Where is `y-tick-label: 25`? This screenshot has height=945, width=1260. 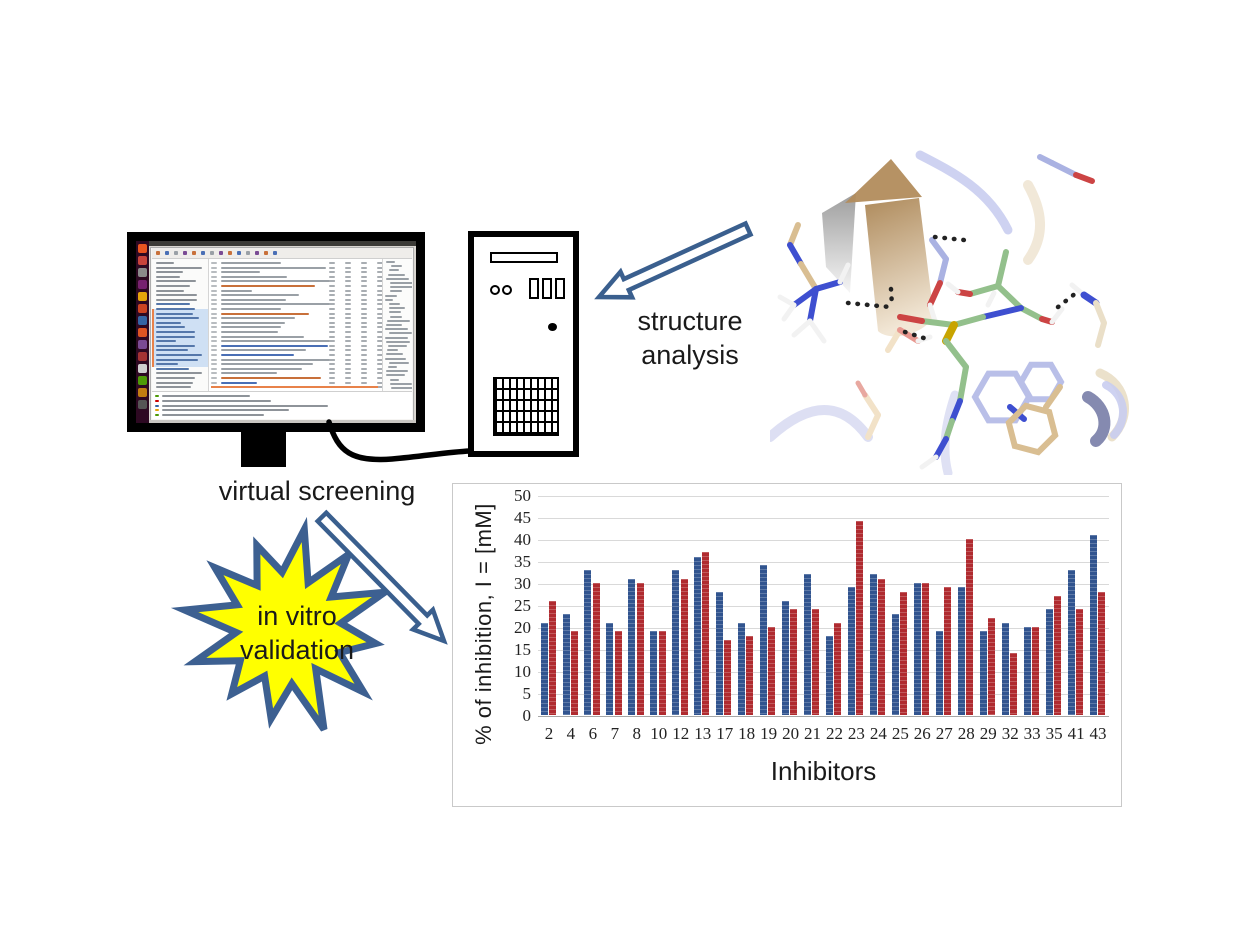 y-tick-label: 25 is located at coordinates (522, 605).